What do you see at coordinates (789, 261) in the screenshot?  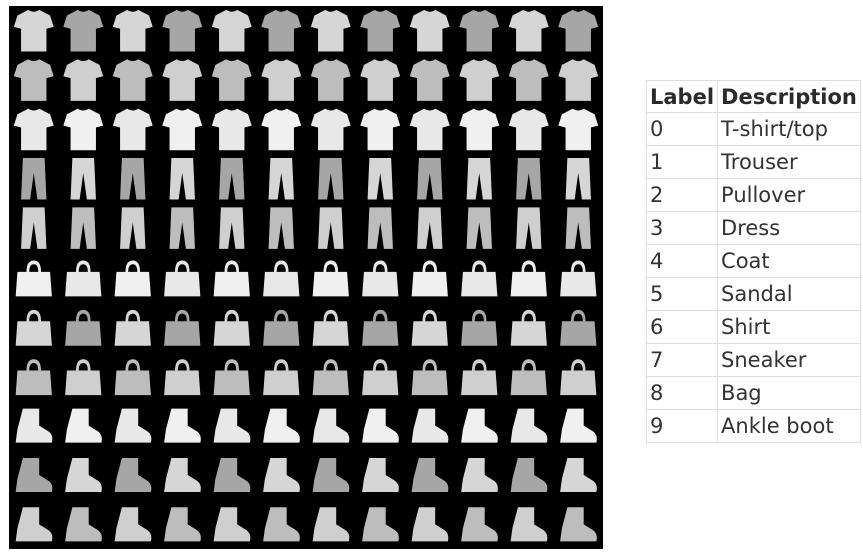 I see `cell-description: Coat` at bounding box center [789, 261].